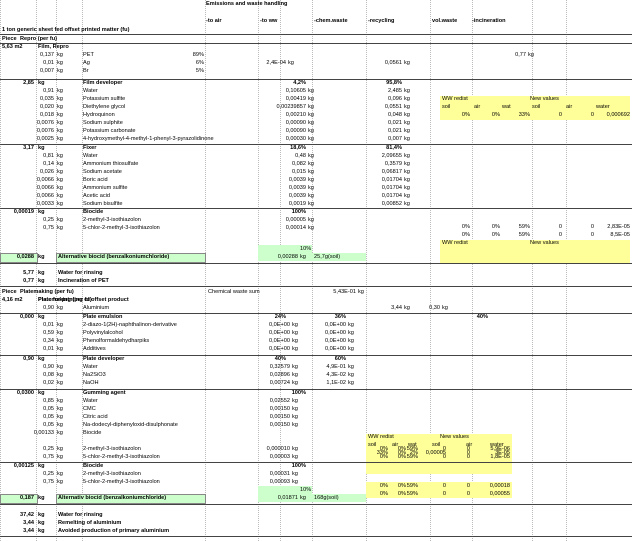 The image size is (632, 541). What do you see at coordinates (298, 466) in the screenshot?
I see `to-ww-share: 100%` at bounding box center [298, 466].